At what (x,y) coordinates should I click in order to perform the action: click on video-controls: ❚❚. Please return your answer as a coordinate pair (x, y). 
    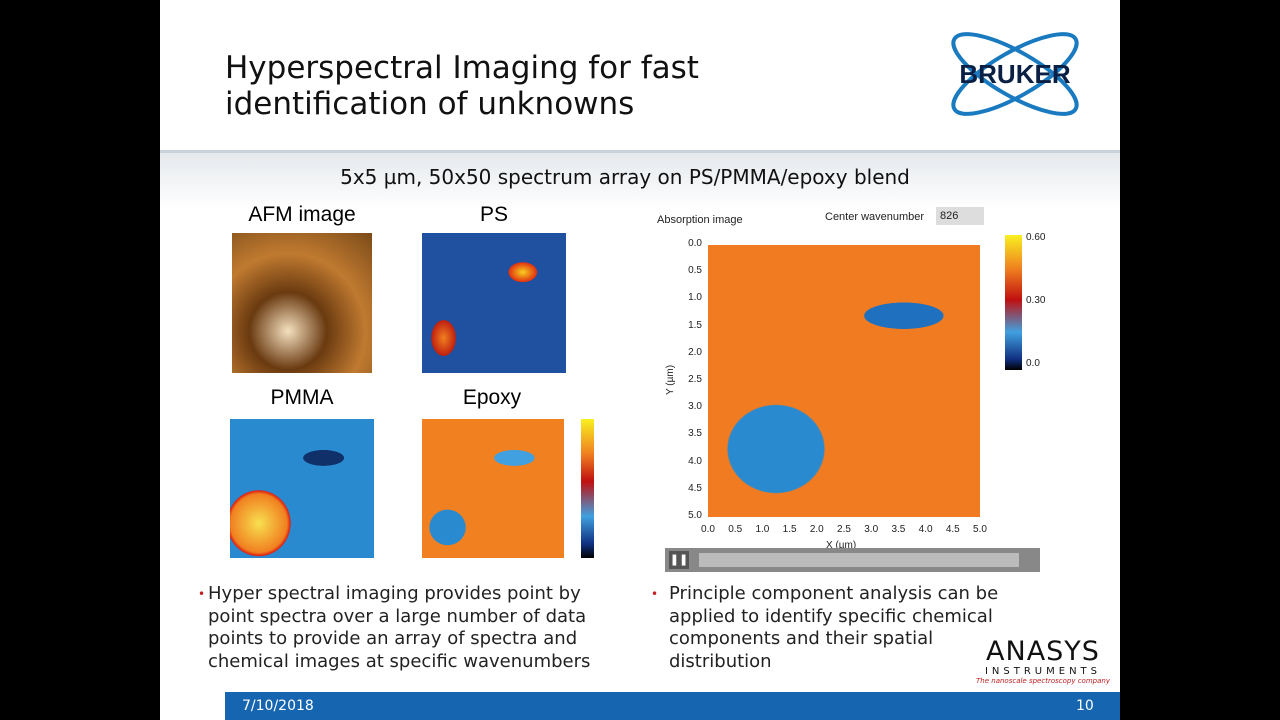
    Looking at the image, I should click on (852, 560).